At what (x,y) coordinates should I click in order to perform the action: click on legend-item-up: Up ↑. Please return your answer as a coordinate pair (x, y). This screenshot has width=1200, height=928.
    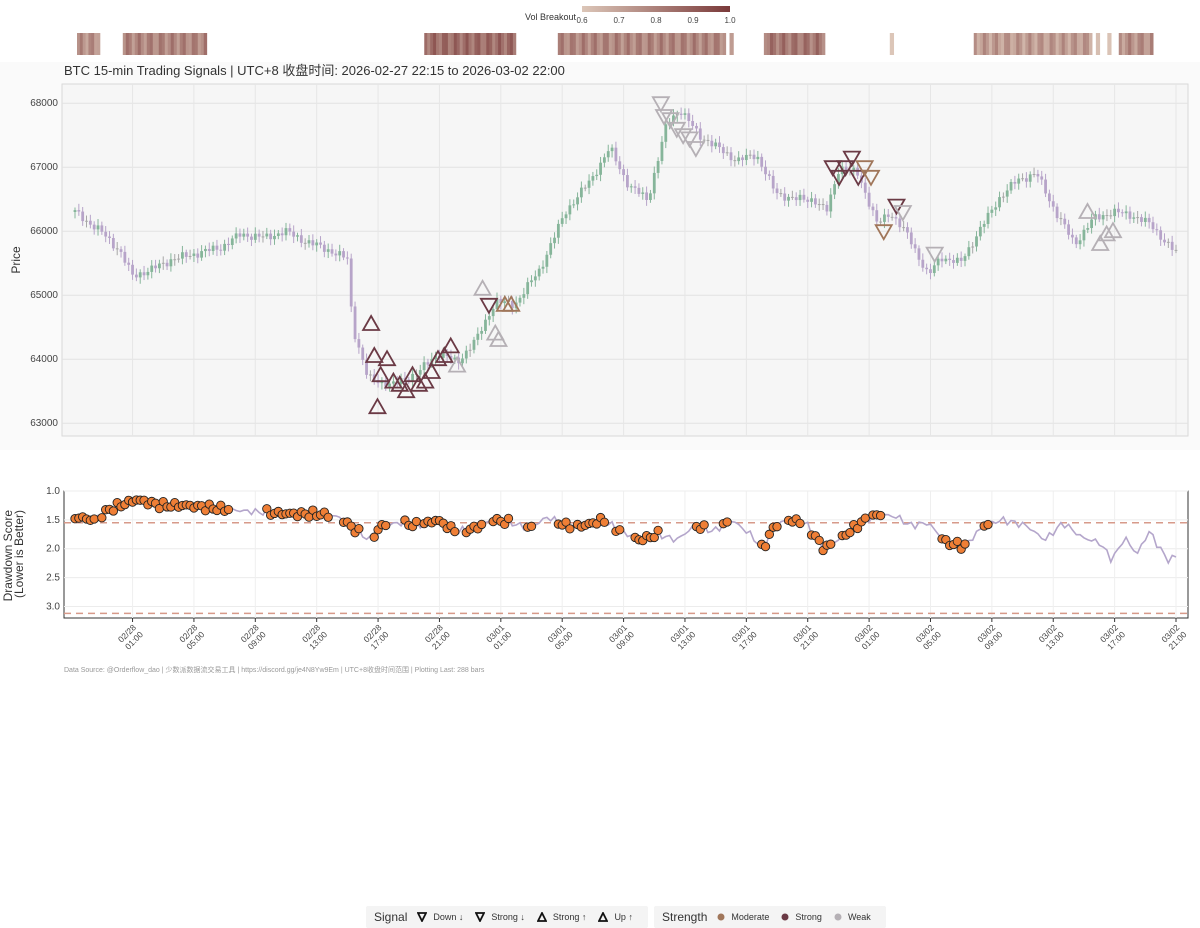
    Looking at the image, I should click on (615, 917).